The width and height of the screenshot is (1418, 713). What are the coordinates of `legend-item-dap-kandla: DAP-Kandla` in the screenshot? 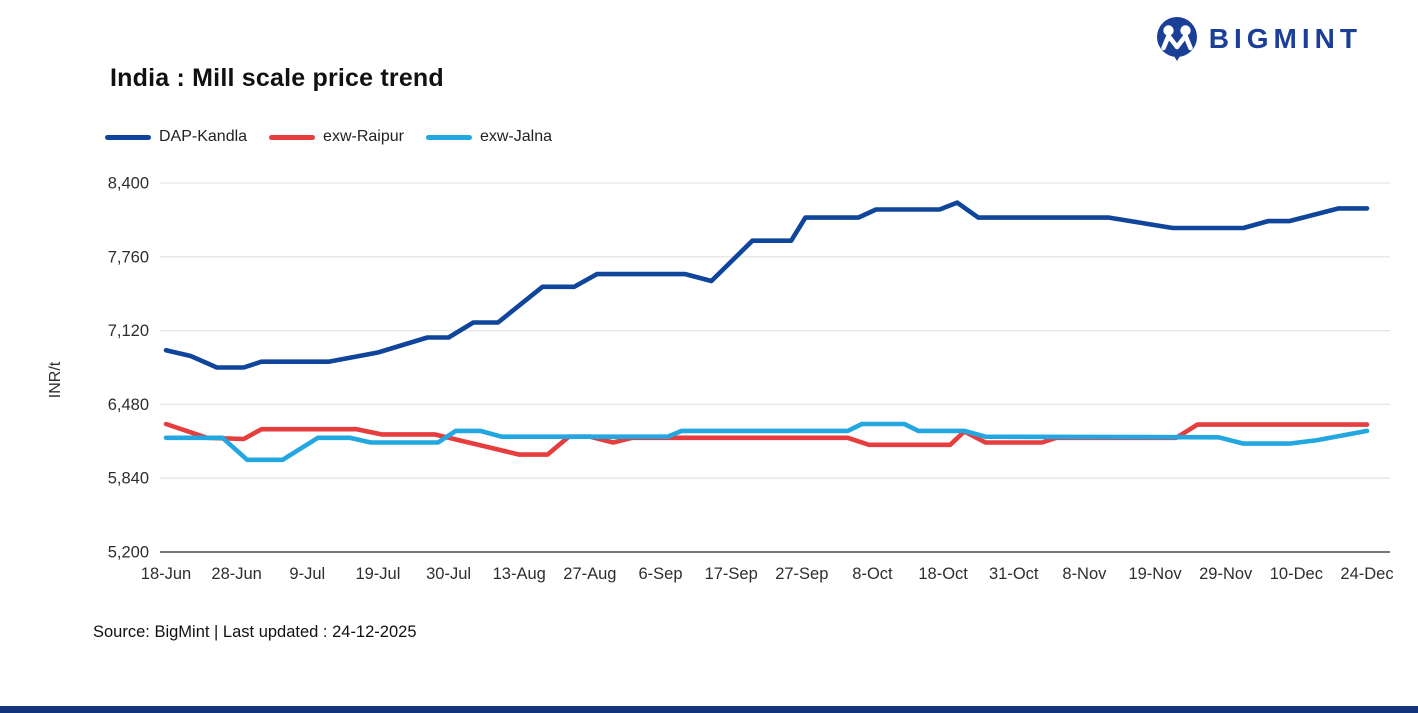 It's located at (176, 137).